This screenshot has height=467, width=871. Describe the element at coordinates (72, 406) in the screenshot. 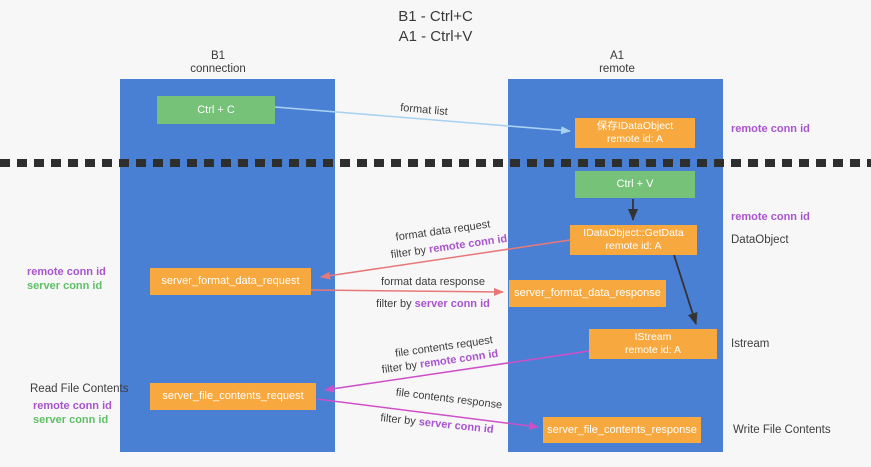

I see `remote-conn-id-label-left-bottom: remote conn id` at that location.